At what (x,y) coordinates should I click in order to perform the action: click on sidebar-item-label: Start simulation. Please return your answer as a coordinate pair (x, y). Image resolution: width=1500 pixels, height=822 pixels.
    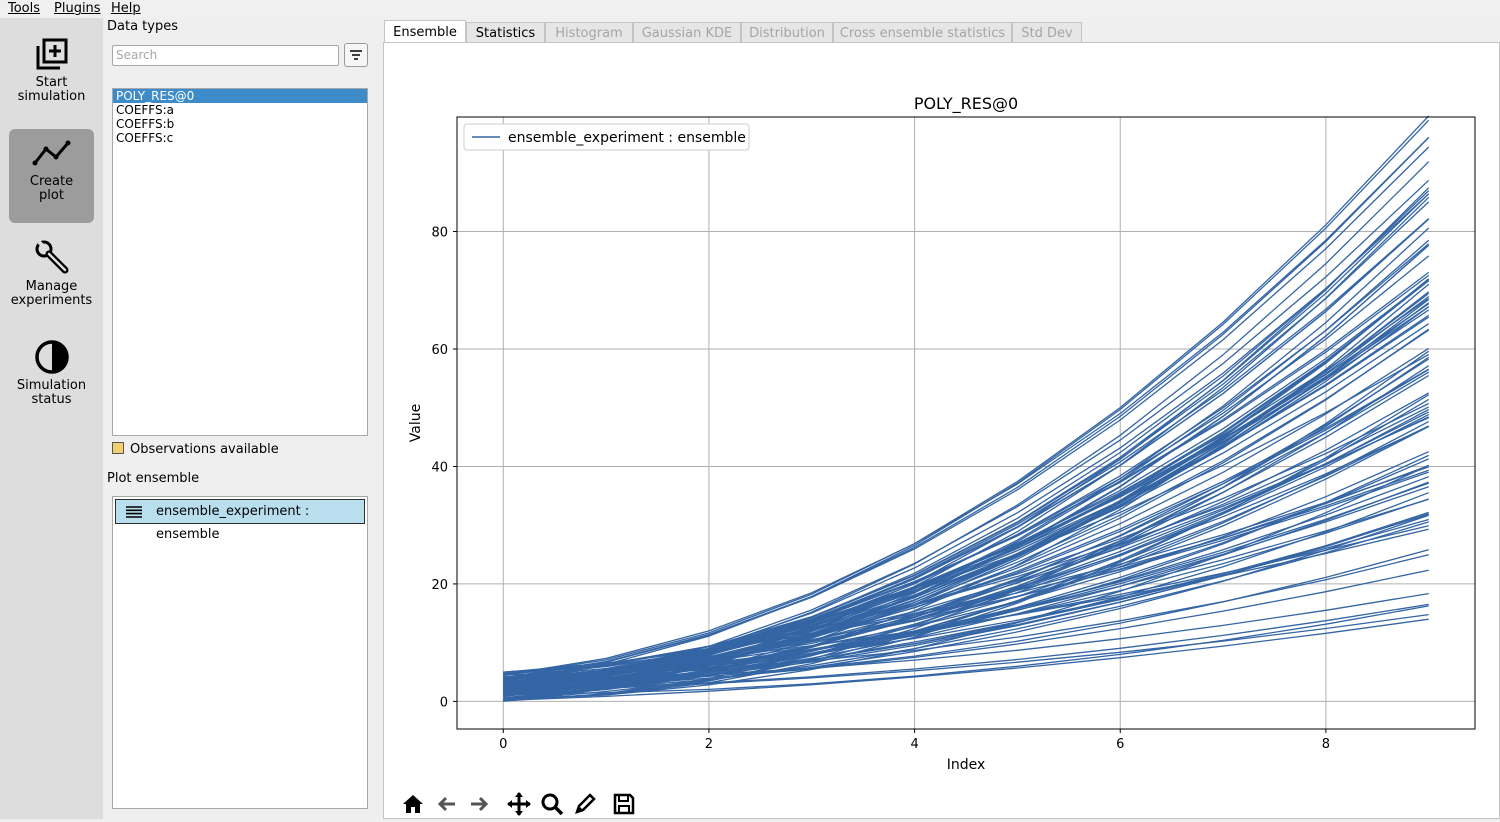
    Looking at the image, I should click on (51, 89).